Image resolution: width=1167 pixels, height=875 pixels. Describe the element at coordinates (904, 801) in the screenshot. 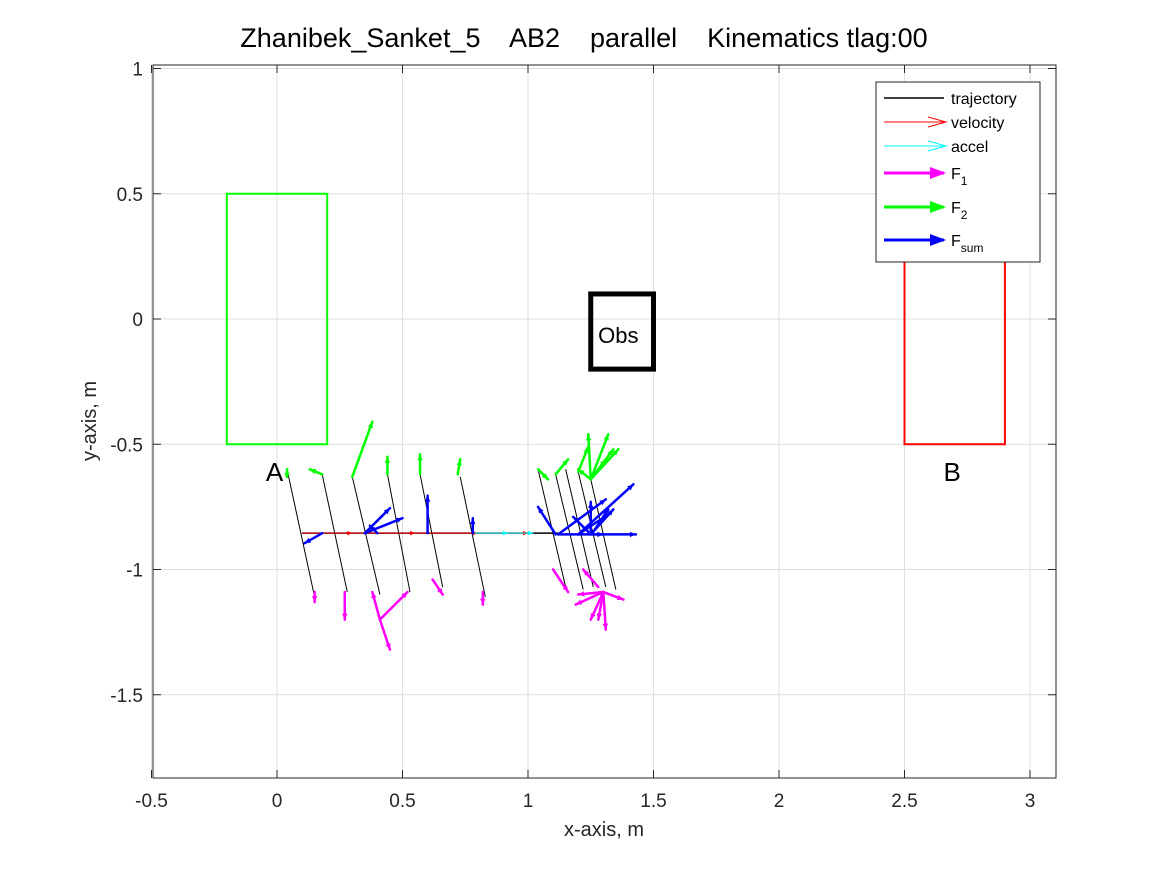

I see `x-tick-label: 2.5` at that location.